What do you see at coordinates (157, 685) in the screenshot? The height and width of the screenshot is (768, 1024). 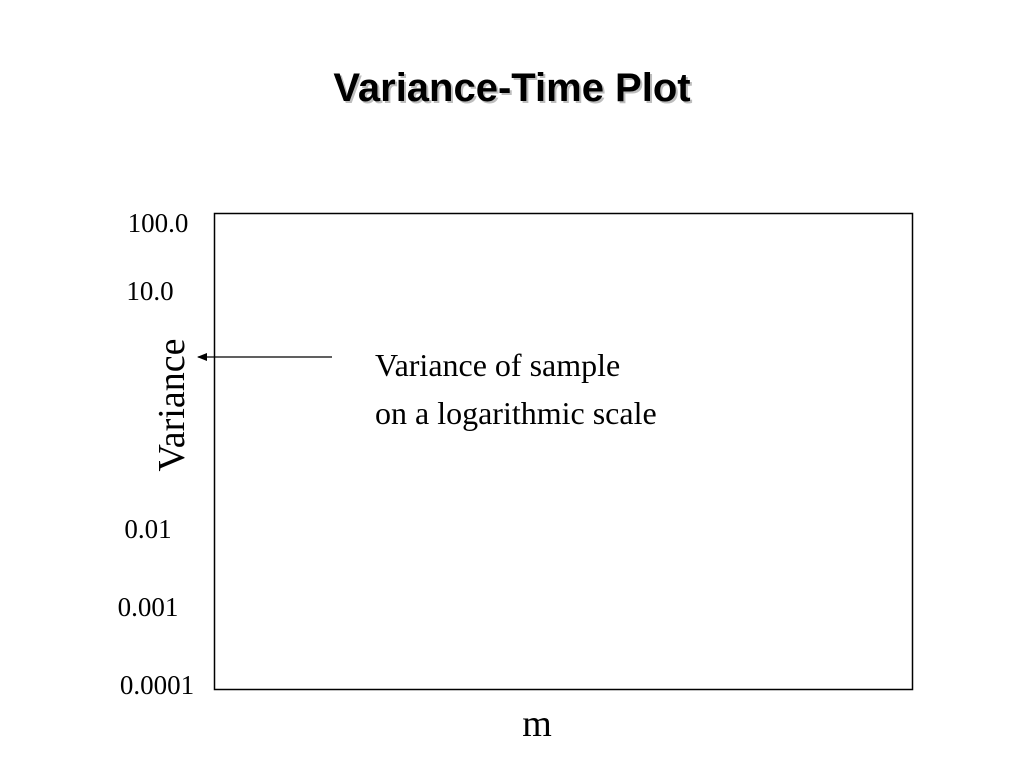 I see `y-tick-label: 0.0001` at bounding box center [157, 685].